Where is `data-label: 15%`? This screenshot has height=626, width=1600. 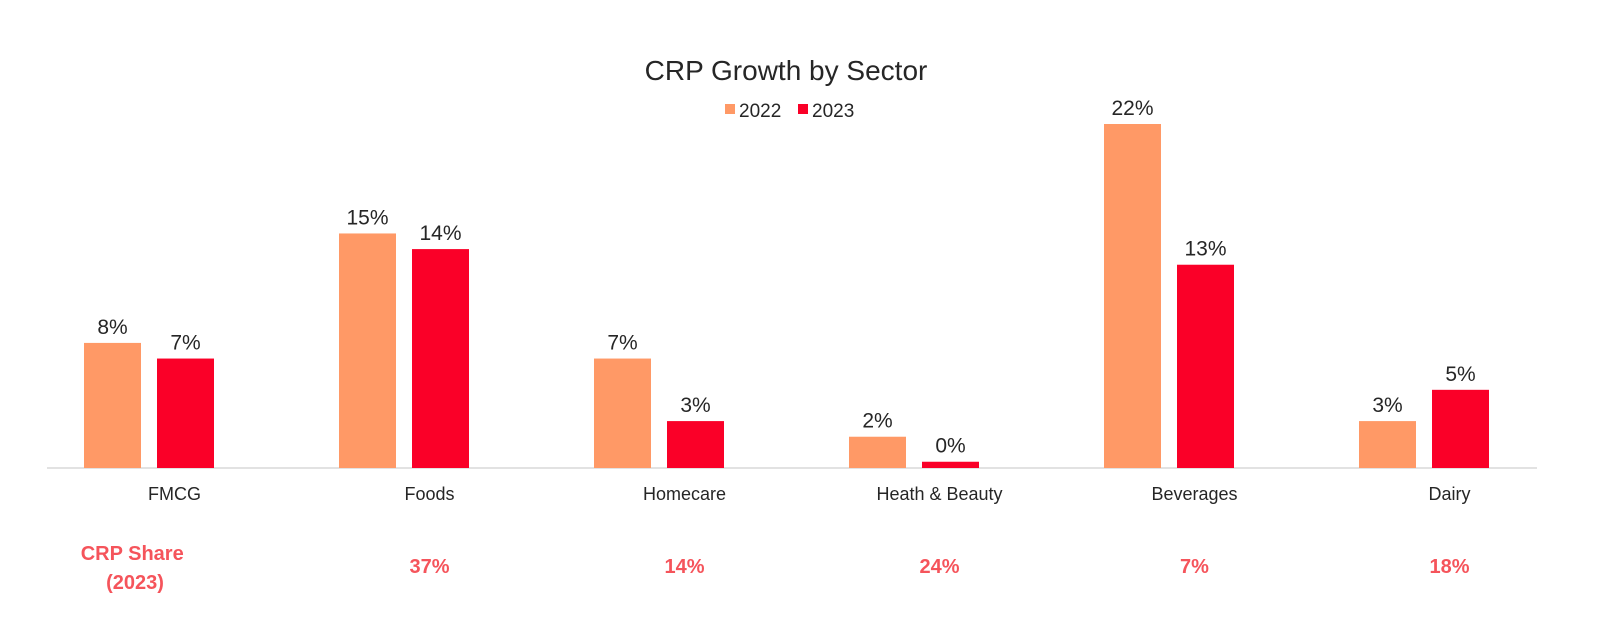
data-label: 15% is located at coordinates (367, 217).